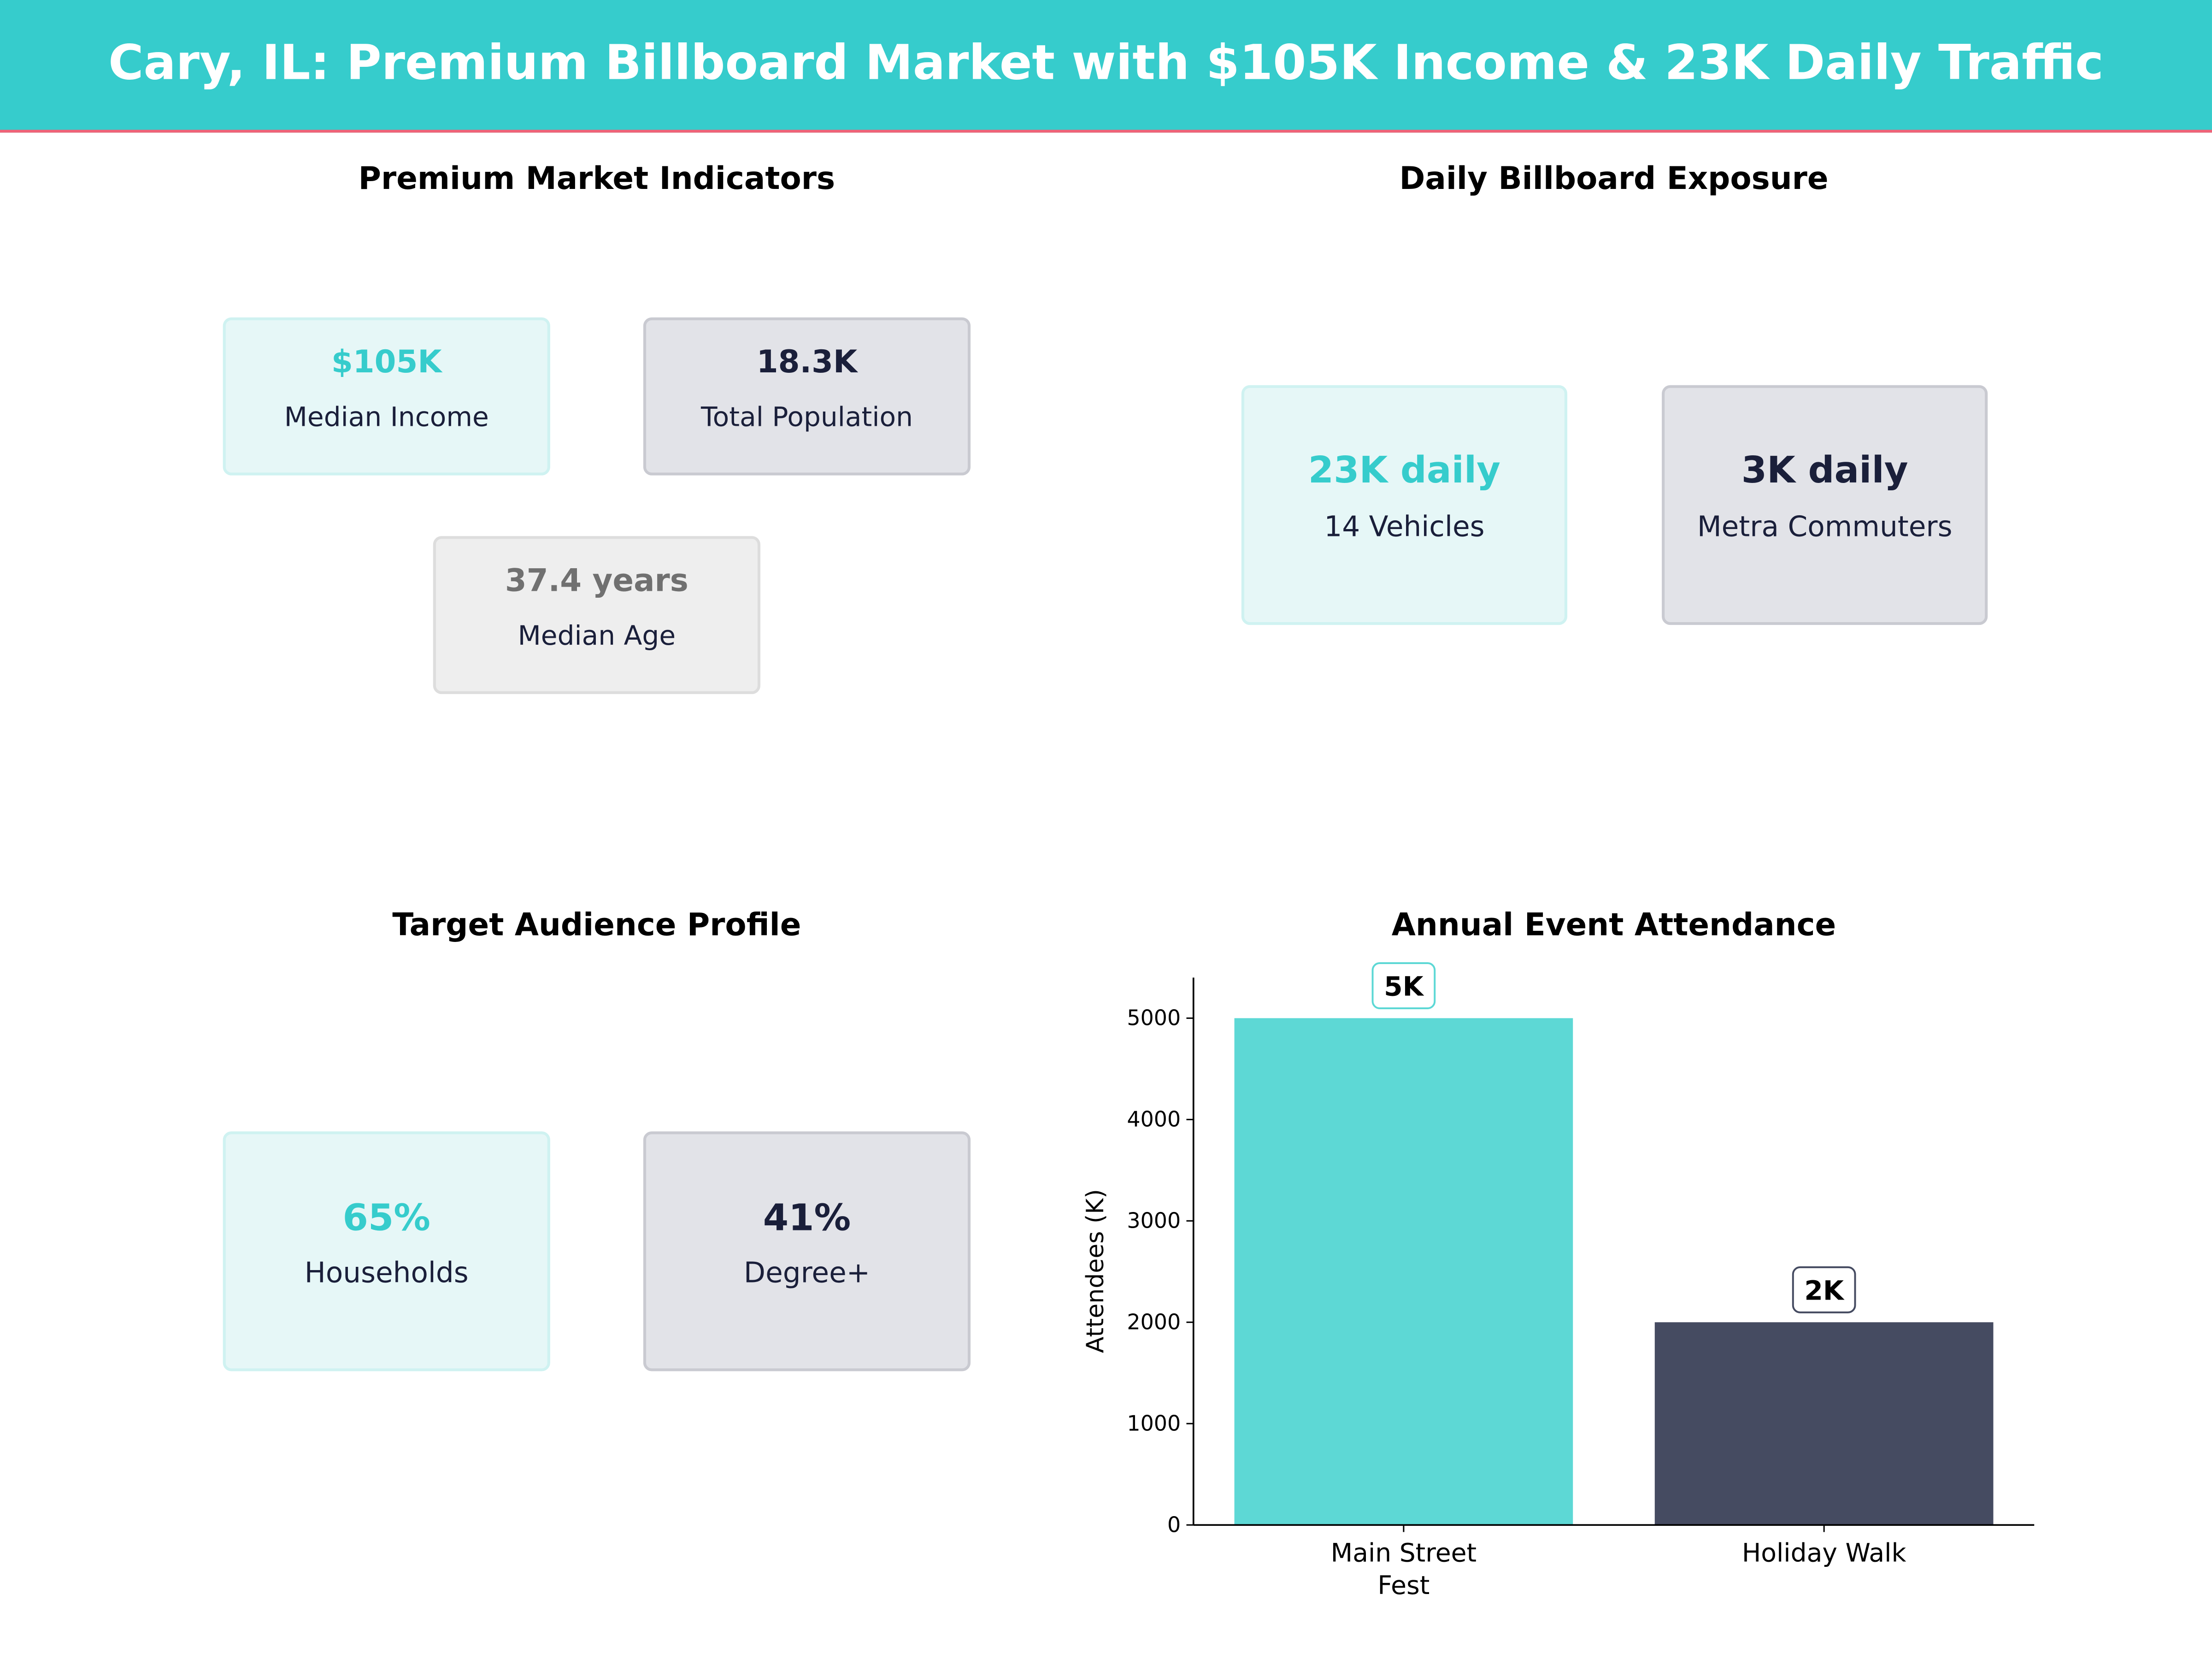 The image size is (2212, 1659). I want to click on data-label: 5K, so click(1404, 986).